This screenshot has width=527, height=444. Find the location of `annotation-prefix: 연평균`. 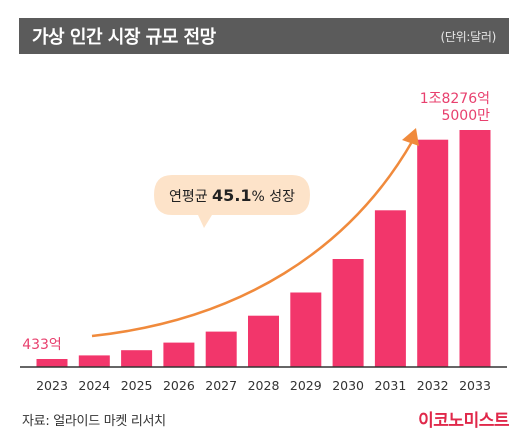

annotation-prefix: 연평균 is located at coordinates (190, 197).